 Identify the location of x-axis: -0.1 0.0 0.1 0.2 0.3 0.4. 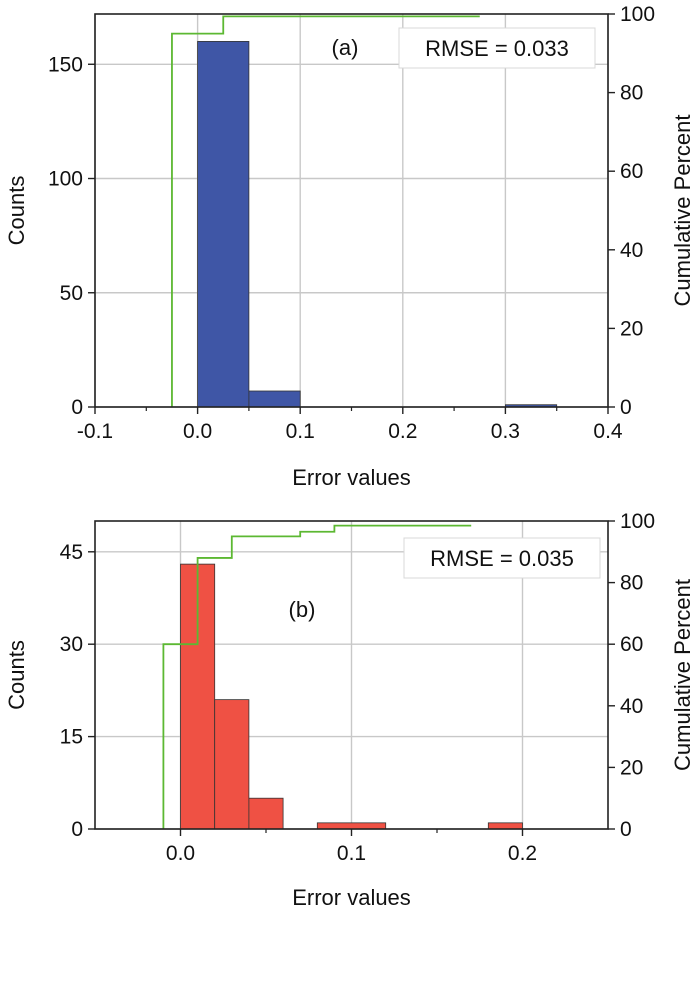
(350, 425).